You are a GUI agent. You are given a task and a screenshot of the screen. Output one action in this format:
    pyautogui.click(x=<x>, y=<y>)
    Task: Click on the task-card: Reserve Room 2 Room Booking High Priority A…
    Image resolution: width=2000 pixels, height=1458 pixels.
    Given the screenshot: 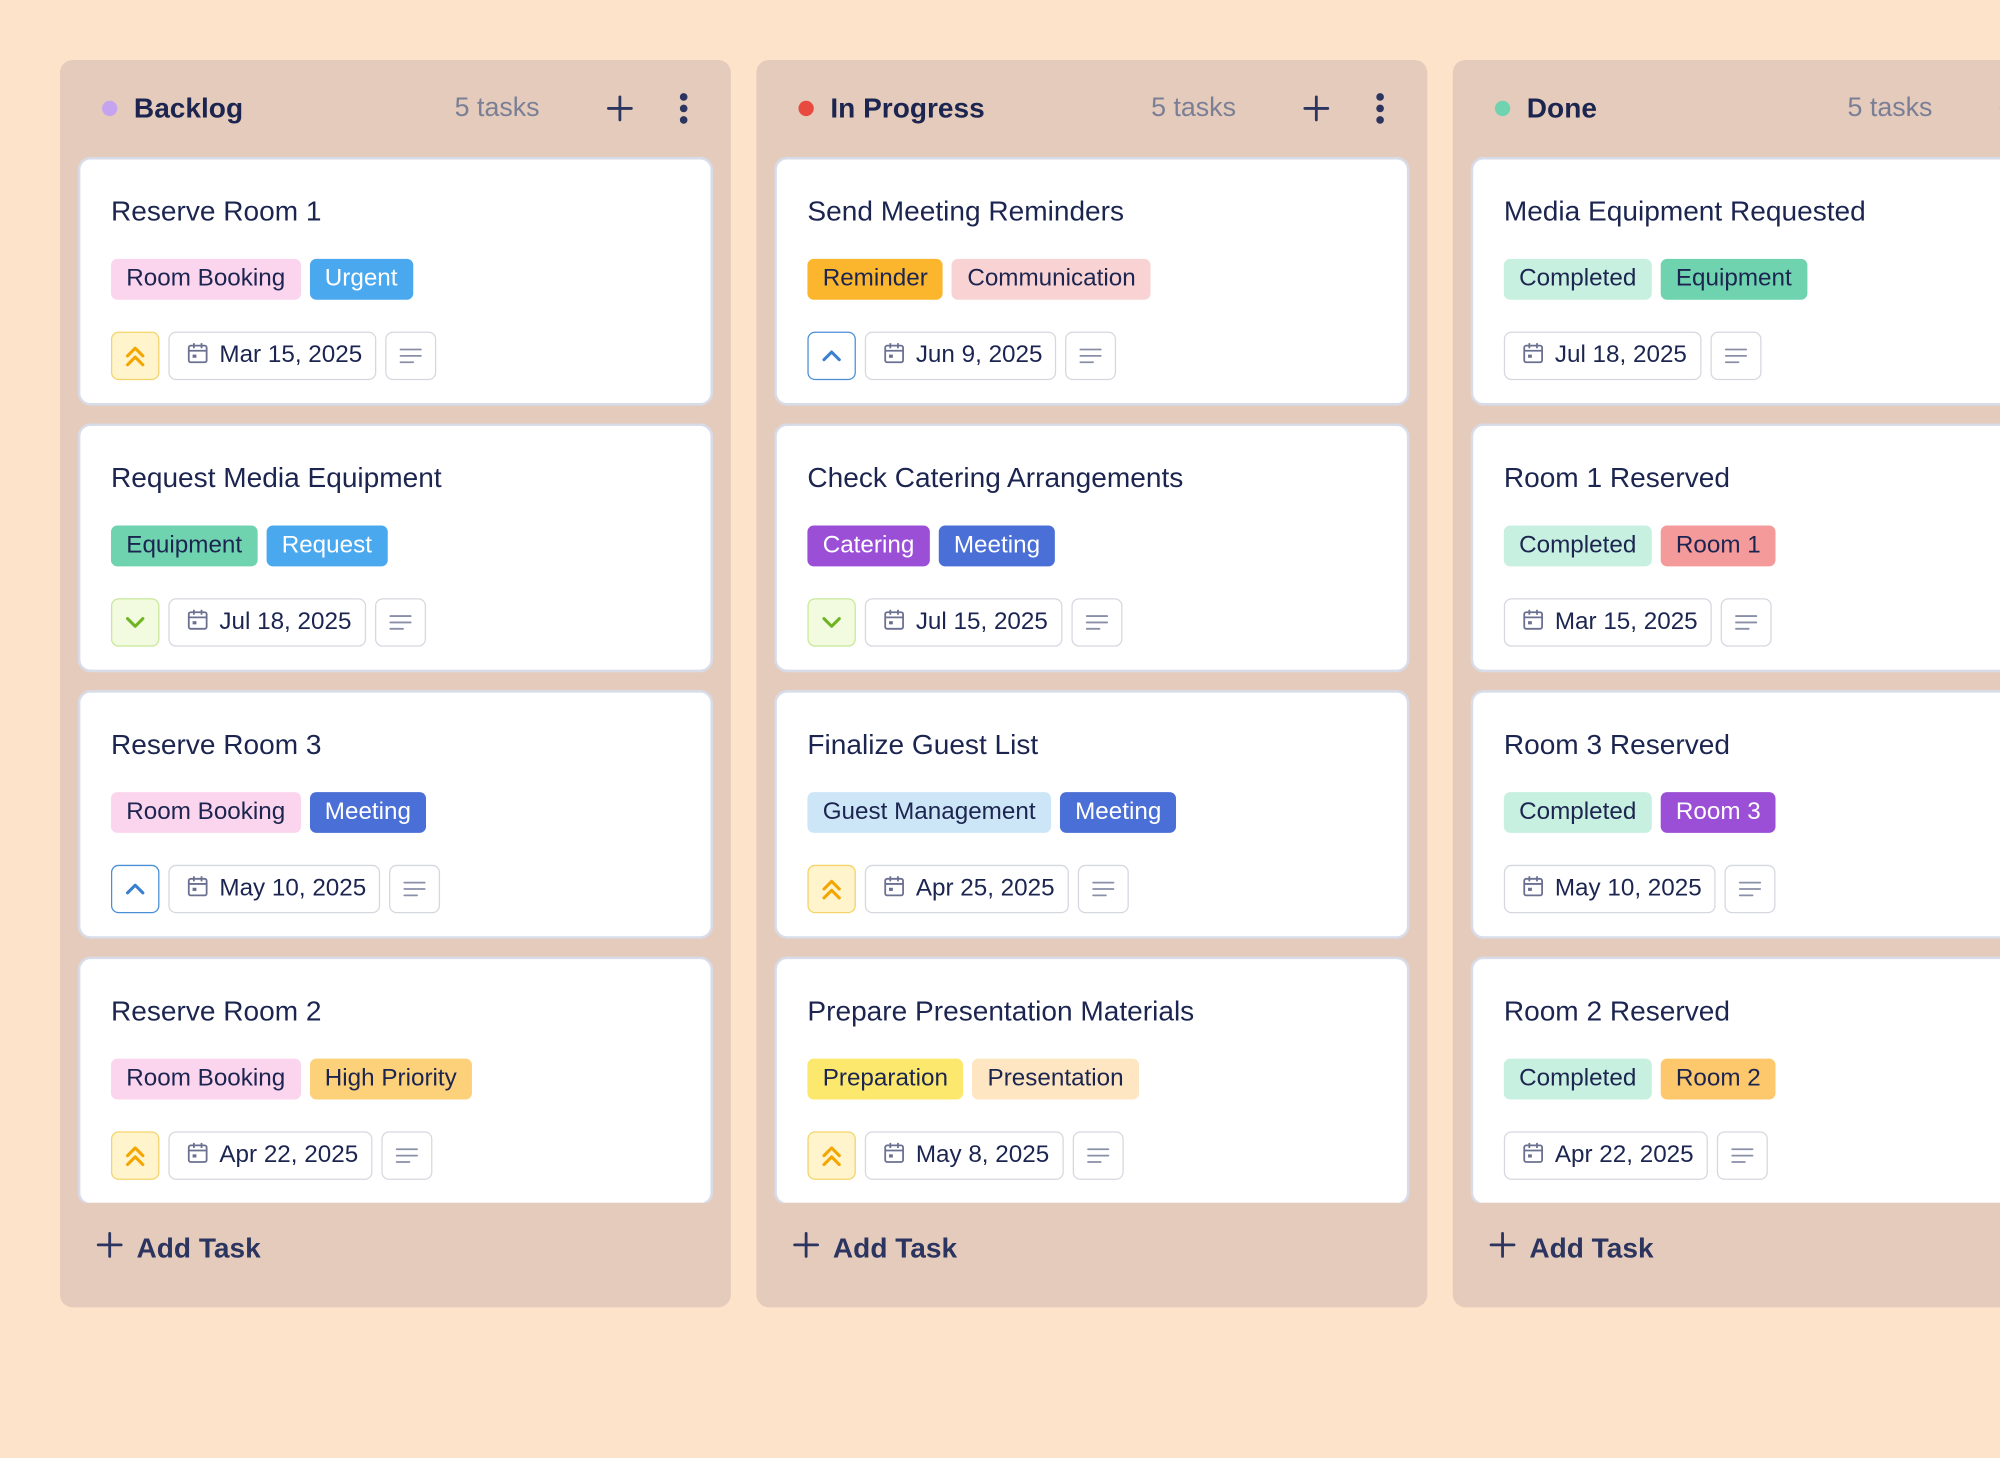 What is the action you would take?
    pyautogui.click(x=395, y=1079)
    